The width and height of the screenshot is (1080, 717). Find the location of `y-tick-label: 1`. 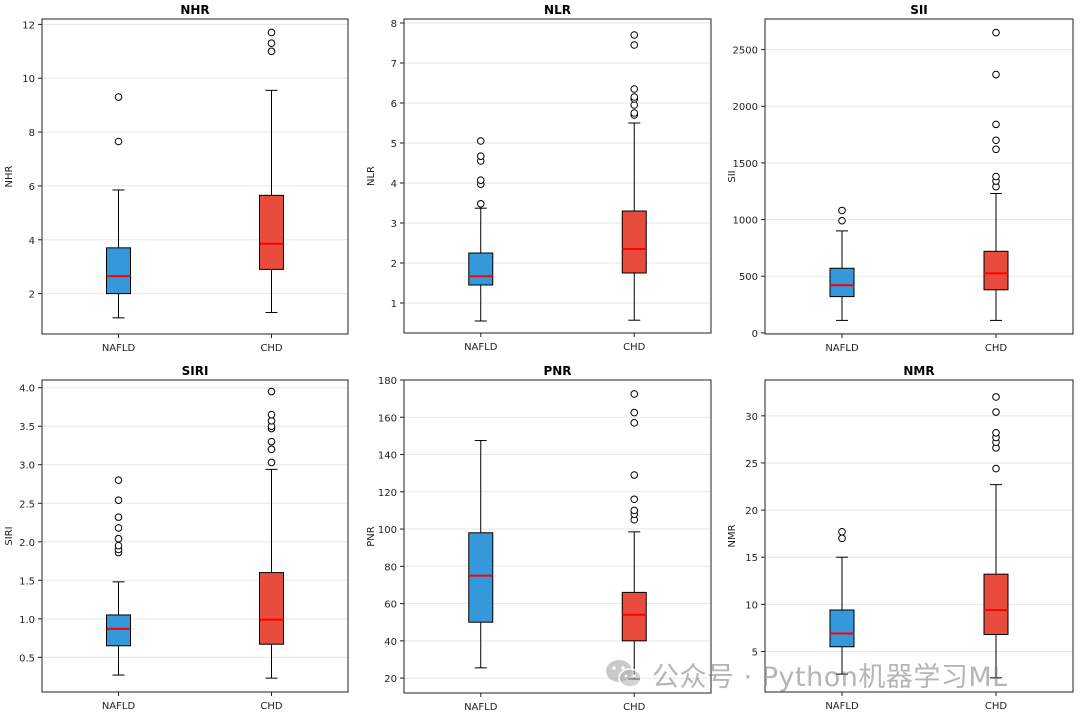

y-tick-label: 1 is located at coordinates (394, 304).